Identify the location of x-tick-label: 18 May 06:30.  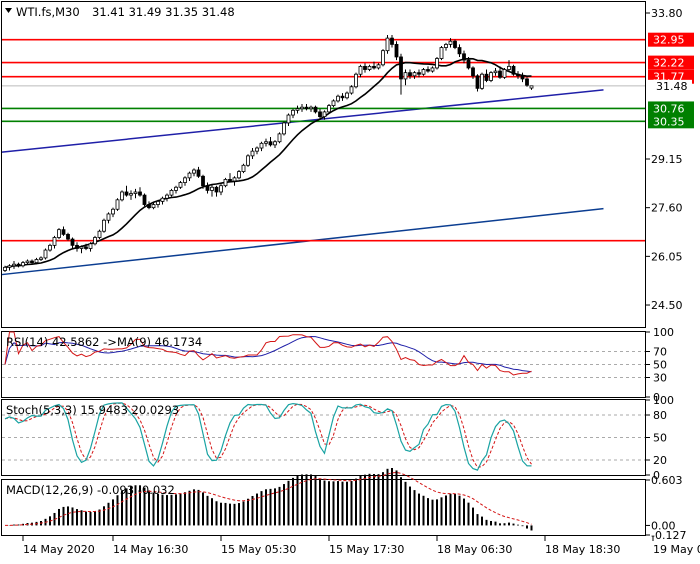
(474, 549).